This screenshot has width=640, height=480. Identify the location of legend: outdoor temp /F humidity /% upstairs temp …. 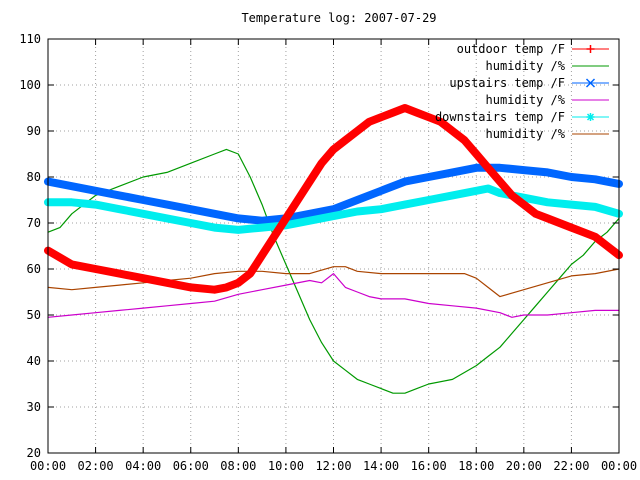
(522, 91).